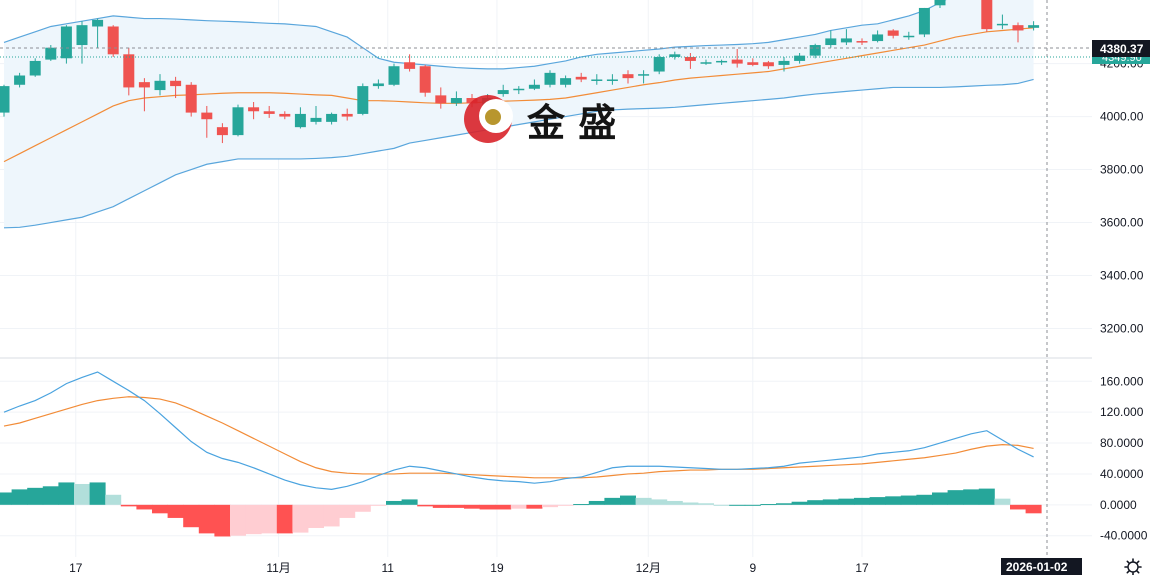 The width and height of the screenshot is (1150, 575). What do you see at coordinates (1037, 567) in the screenshot?
I see `date-label: 2026-01-02` at bounding box center [1037, 567].